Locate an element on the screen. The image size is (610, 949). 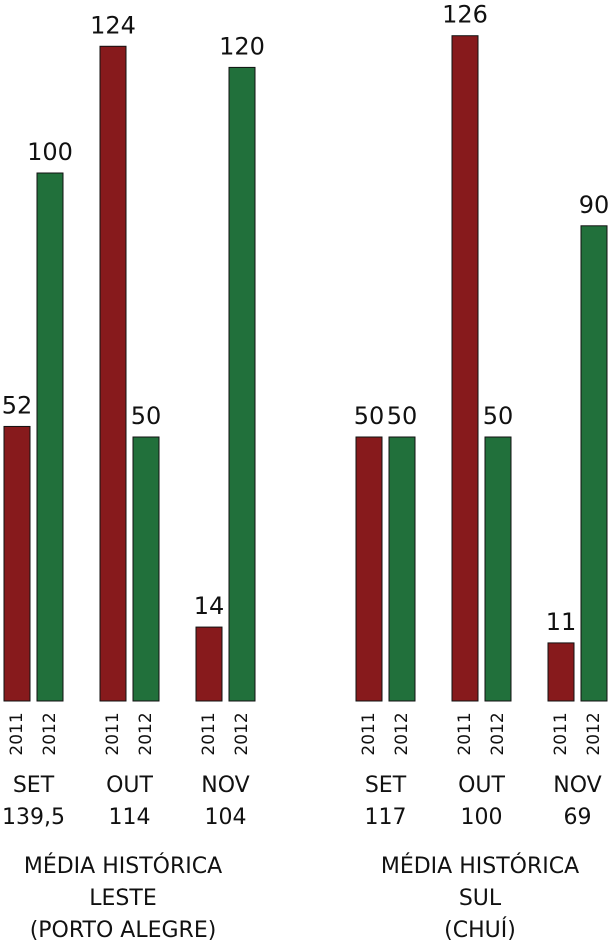
average-label: 139,5 is located at coordinates (33, 817).